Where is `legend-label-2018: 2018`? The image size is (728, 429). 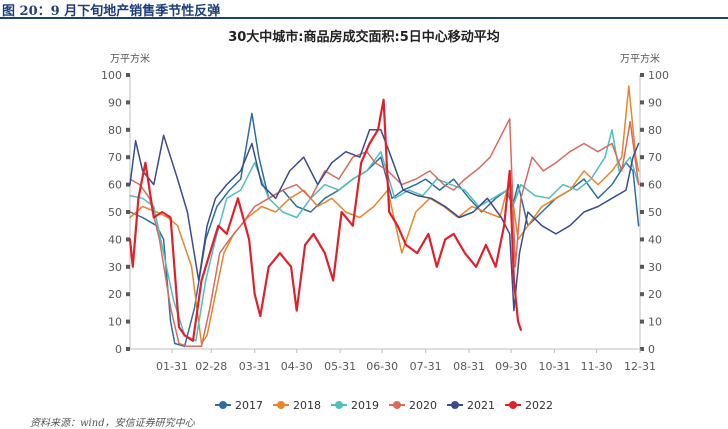
legend-label-2018: 2018 is located at coordinates (307, 405).